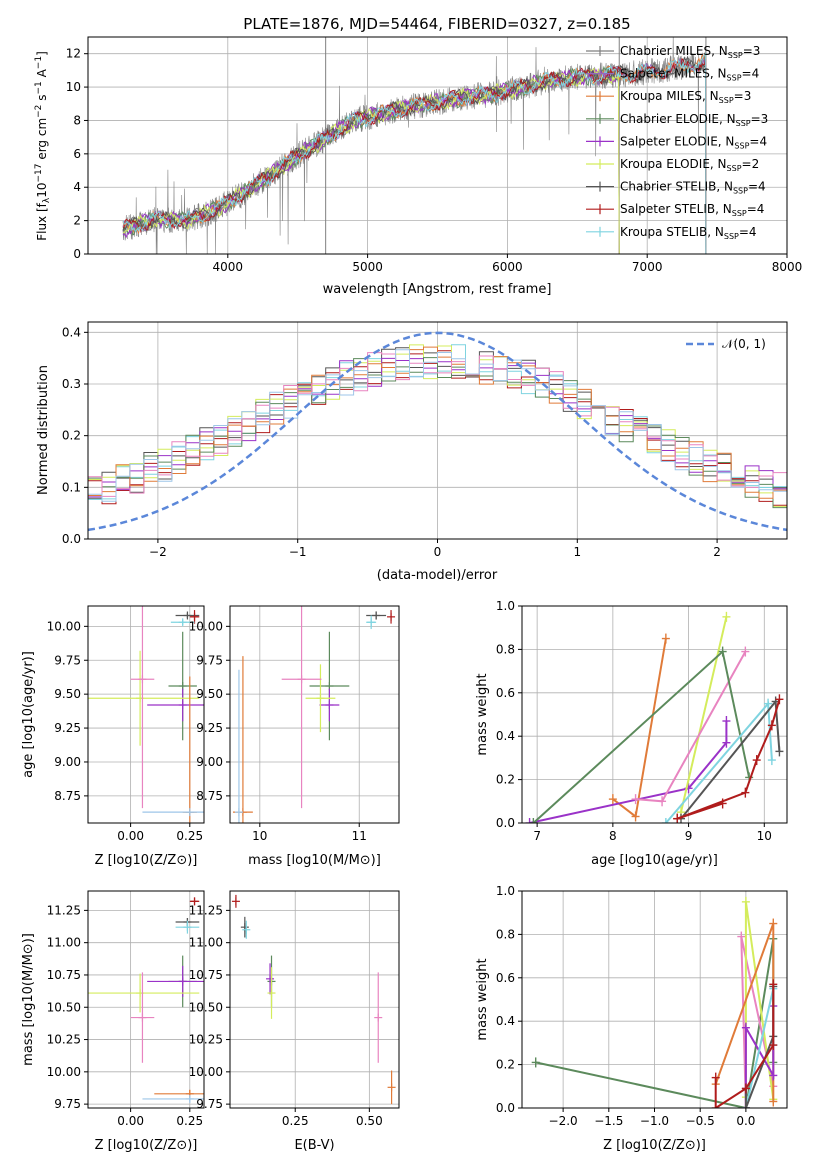  What do you see at coordinates (505, 606) in the screenshot?
I see `y-tick-label: 1.0` at bounding box center [505, 606].